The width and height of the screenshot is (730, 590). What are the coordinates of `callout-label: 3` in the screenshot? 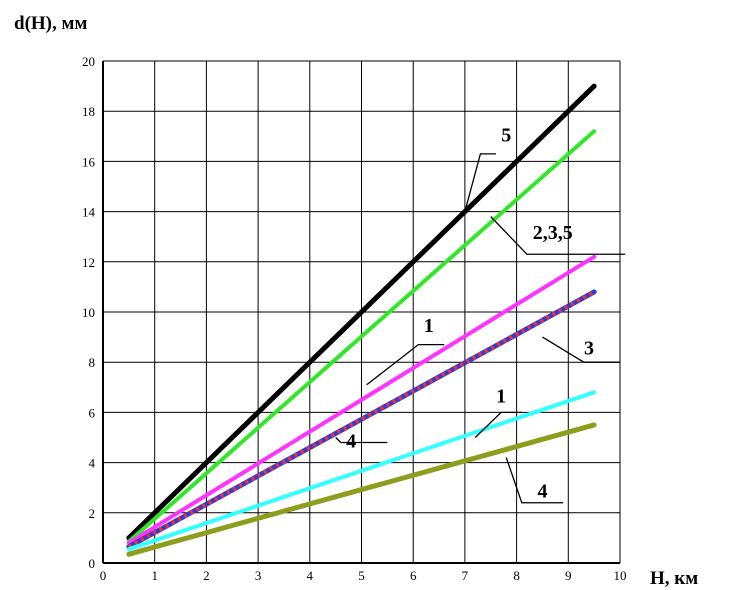 It's located at (589, 349).